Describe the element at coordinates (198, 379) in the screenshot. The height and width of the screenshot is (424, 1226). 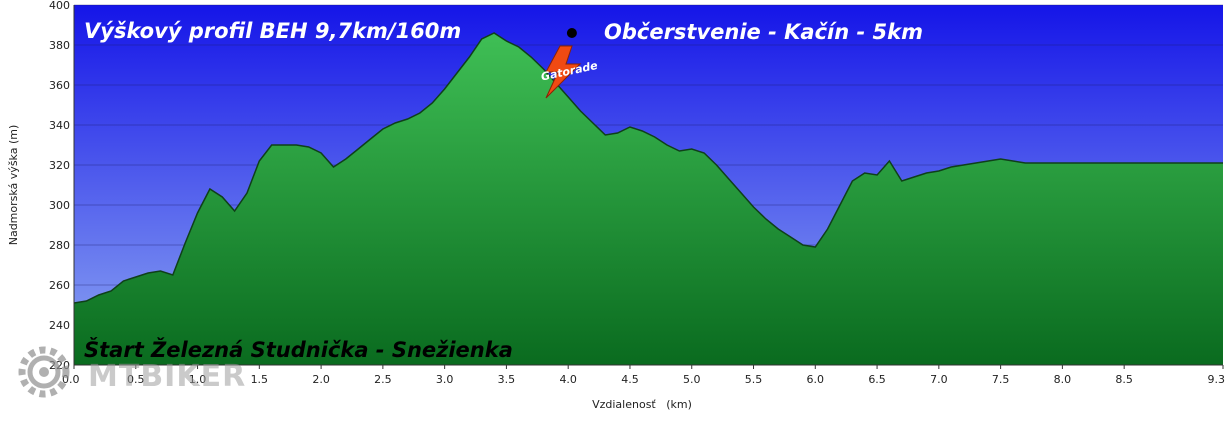
I see `x-tick-label: 1.0` at that location.